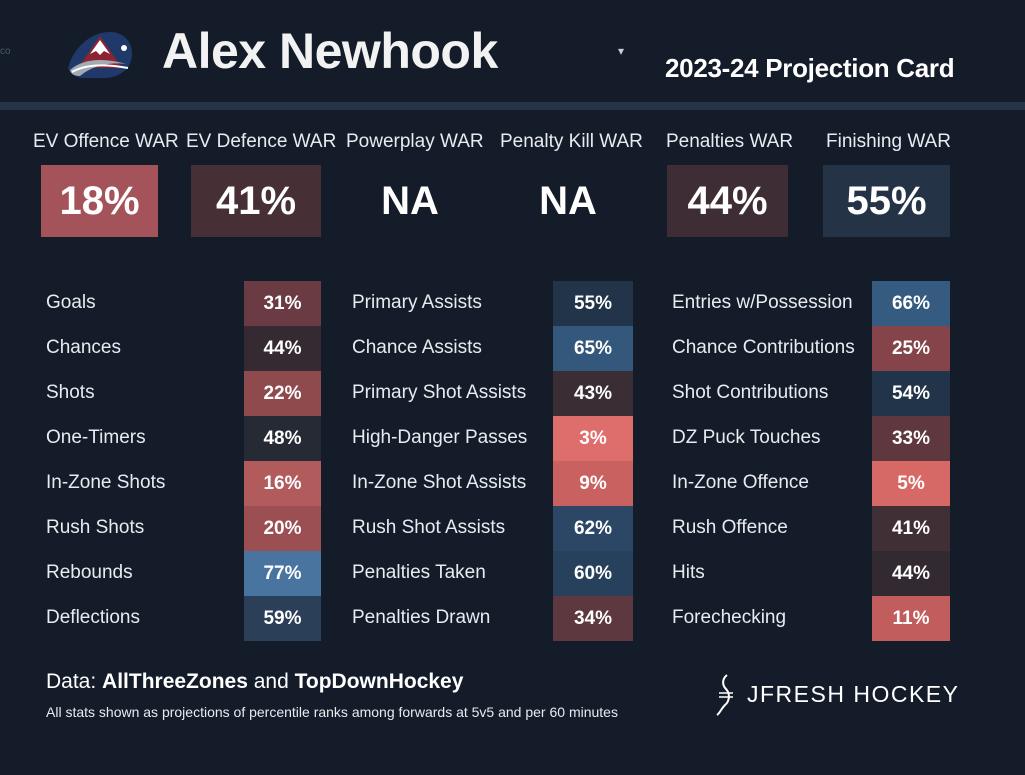 This screenshot has width=1025, height=775. Describe the element at coordinates (74, 681) in the screenshot. I see `source-prefix: Data:` at that location.